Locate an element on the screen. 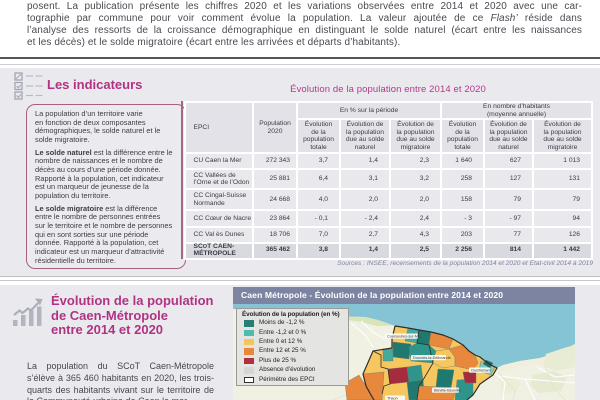  svg-text: Thaon is located at coordinates (392, 398).